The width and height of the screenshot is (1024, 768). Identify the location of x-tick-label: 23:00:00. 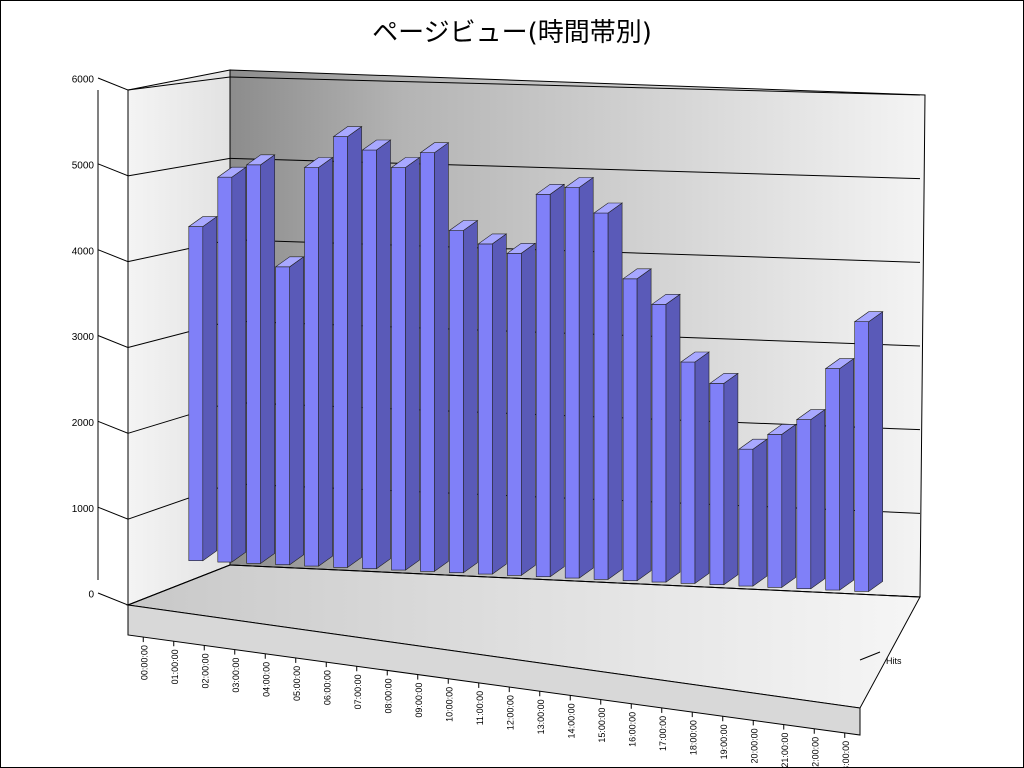
(846, 754).